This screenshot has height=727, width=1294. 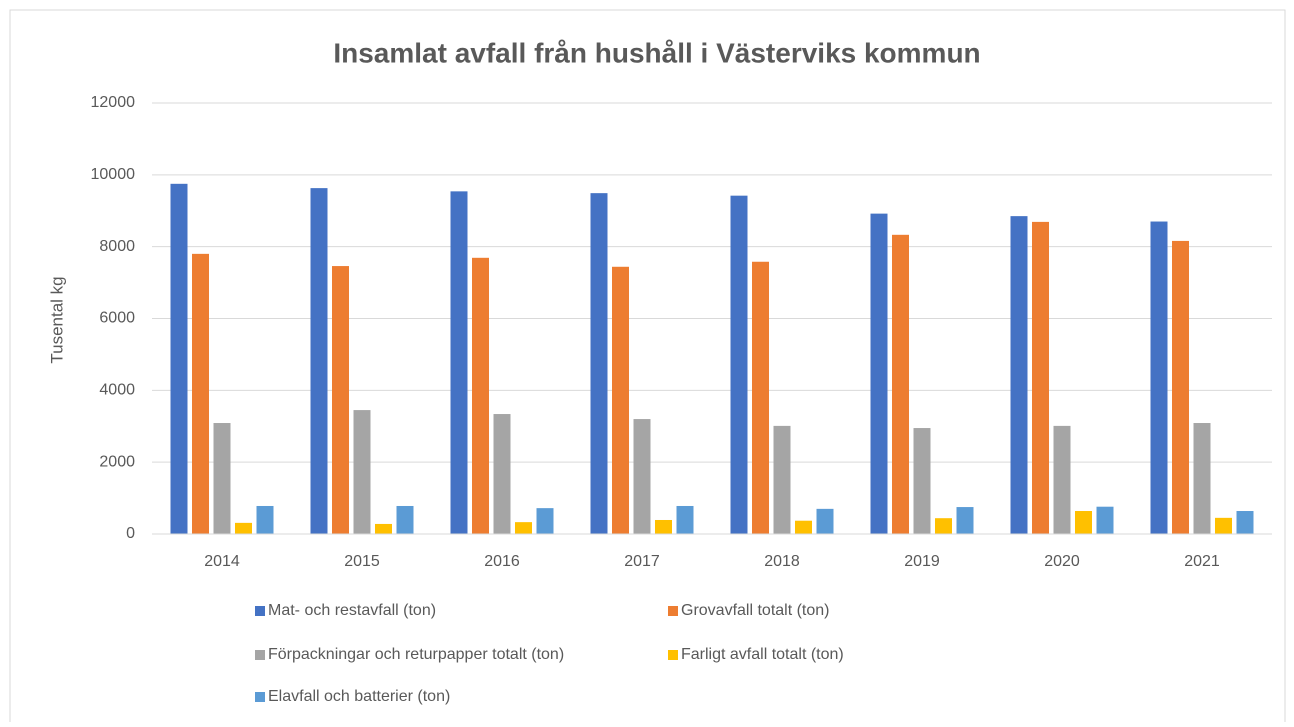 What do you see at coordinates (113, 102) in the screenshot?
I see `y-tick-label: 12000` at bounding box center [113, 102].